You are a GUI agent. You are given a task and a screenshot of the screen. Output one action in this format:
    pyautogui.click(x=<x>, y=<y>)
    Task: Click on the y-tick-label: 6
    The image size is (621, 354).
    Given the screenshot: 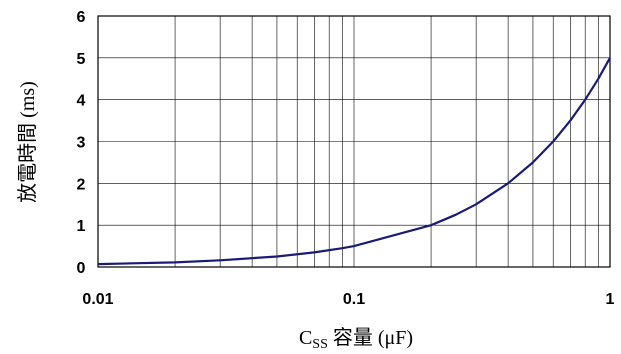 What is the action you would take?
    pyautogui.click(x=81, y=17)
    